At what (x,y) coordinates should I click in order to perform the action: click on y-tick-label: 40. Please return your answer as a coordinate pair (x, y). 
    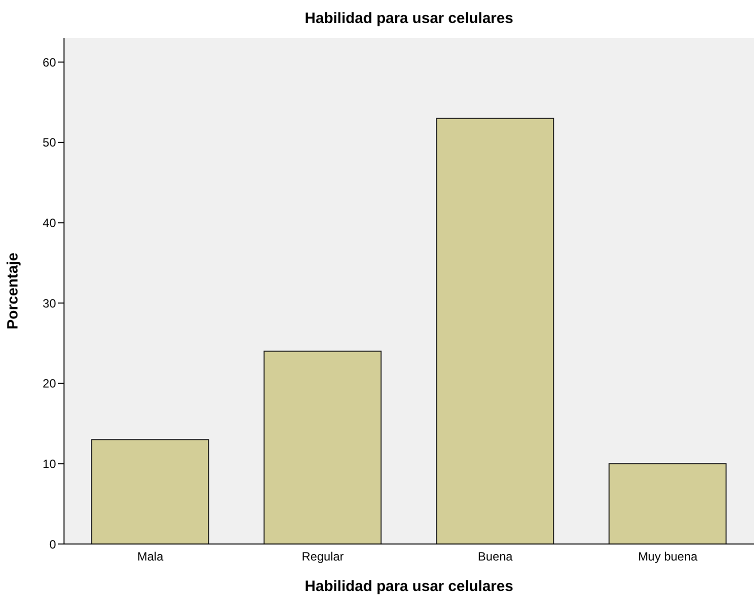
    Looking at the image, I should click on (49, 223).